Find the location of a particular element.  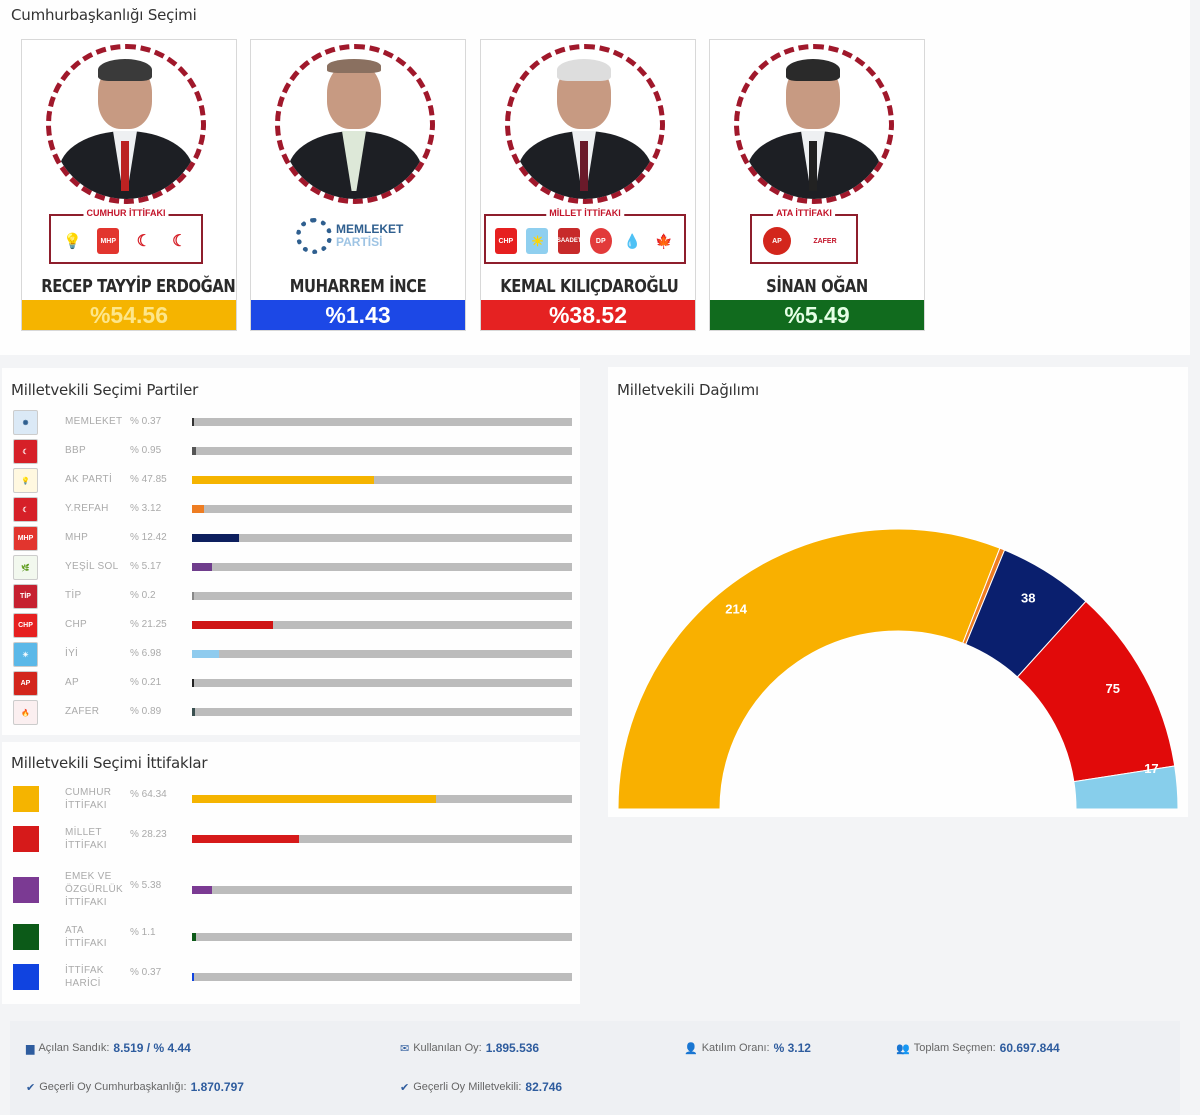

alliance-name-line: ÖZGÜRLÜK is located at coordinates (94, 889).